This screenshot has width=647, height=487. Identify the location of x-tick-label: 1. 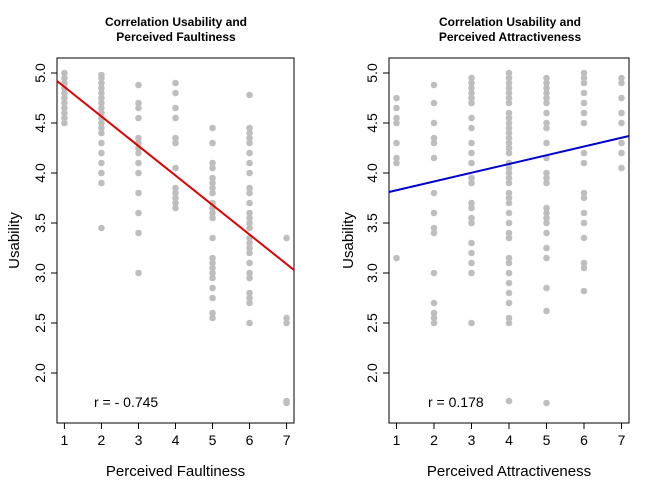
(65, 440).